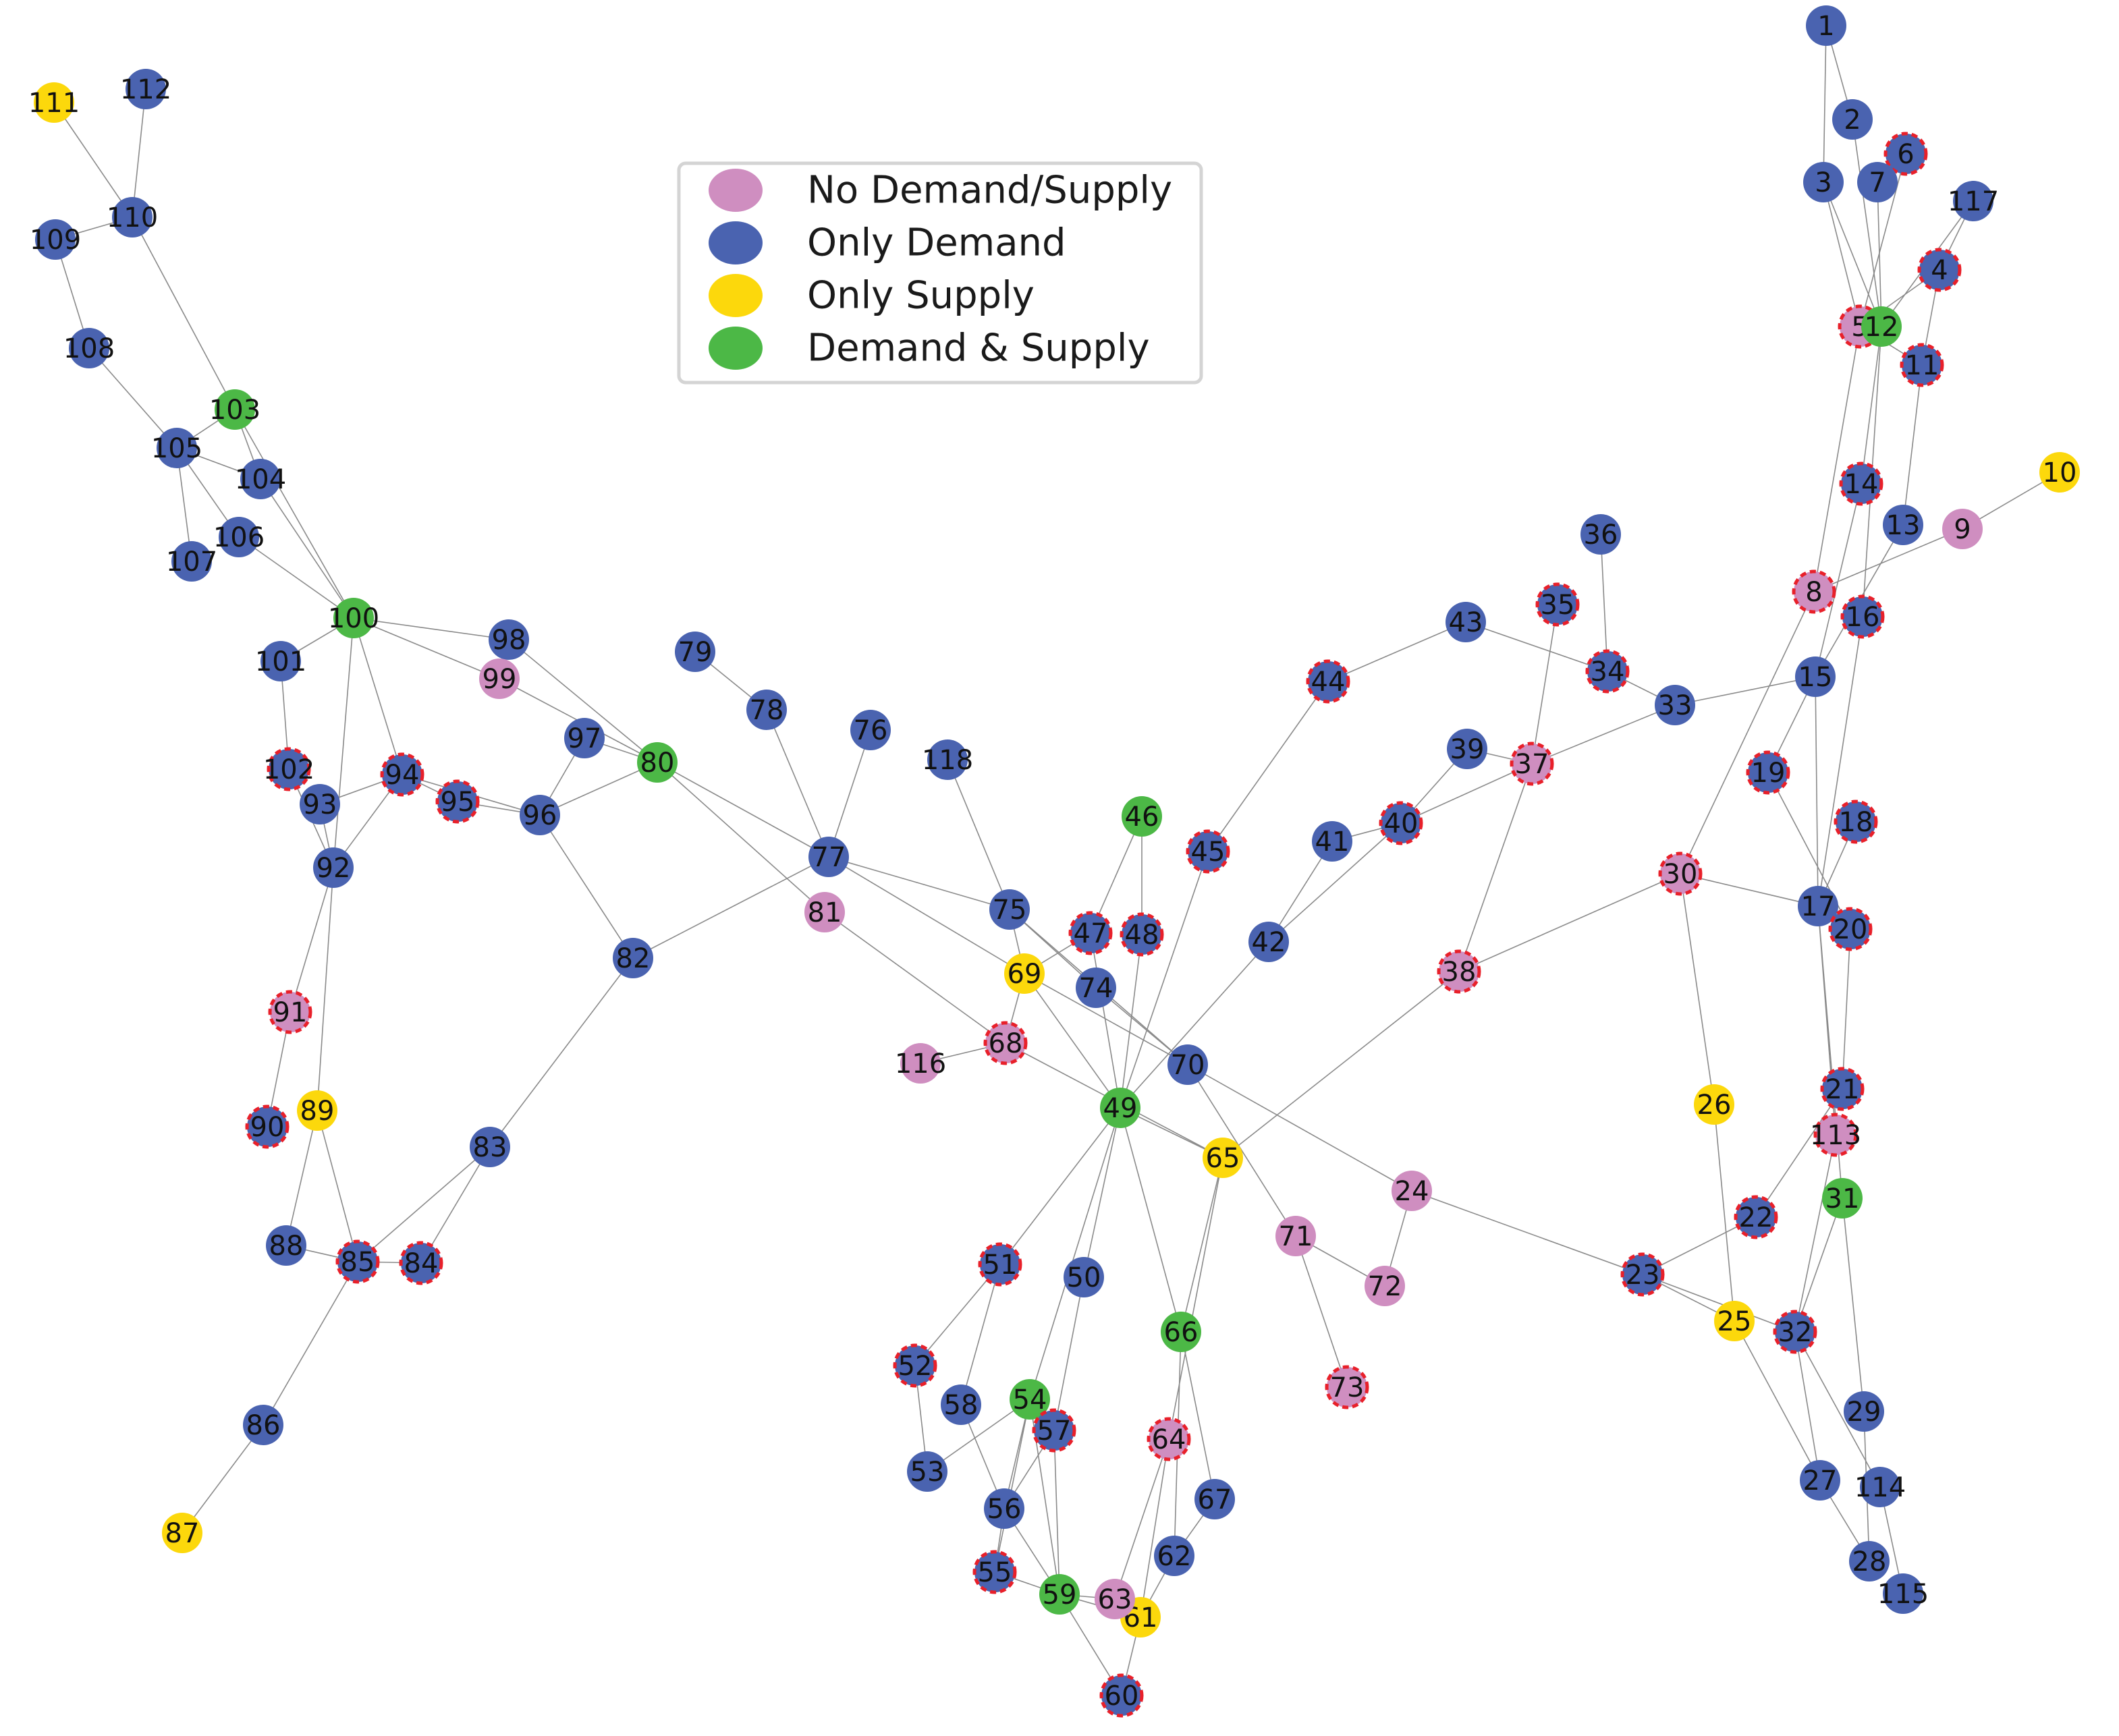 Image resolution: width=2119 pixels, height=1736 pixels. What do you see at coordinates (1835, 1135) in the screenshot?
I see `node-113: 113` at bounding box center [1835, 1135].